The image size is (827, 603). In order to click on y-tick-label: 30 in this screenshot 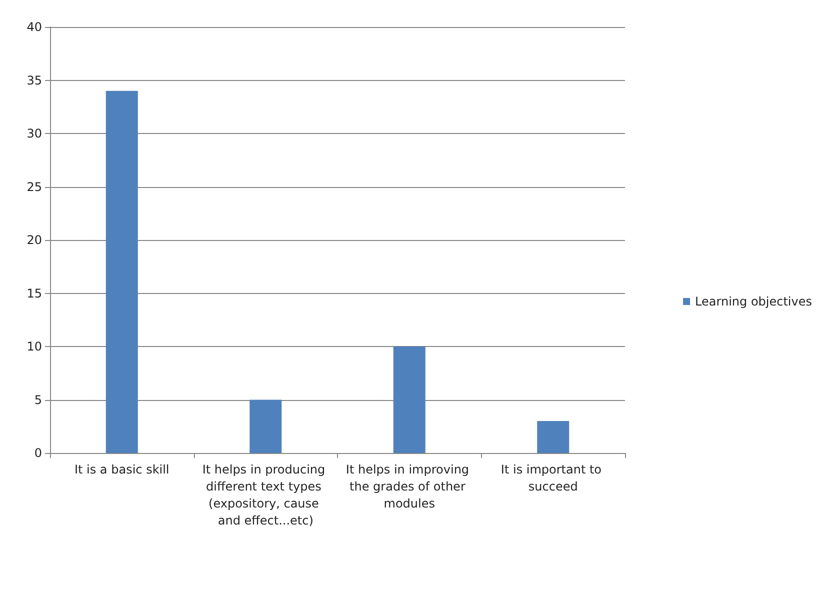, I will do `click(34, 133)`.